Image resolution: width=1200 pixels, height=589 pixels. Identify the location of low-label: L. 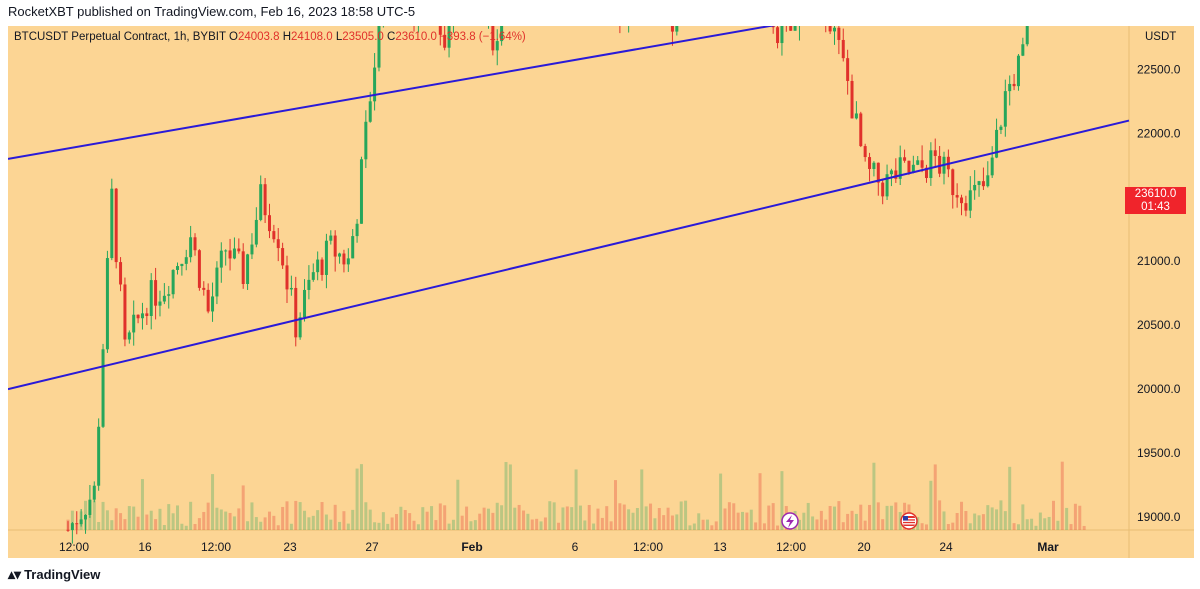
(339, 37).